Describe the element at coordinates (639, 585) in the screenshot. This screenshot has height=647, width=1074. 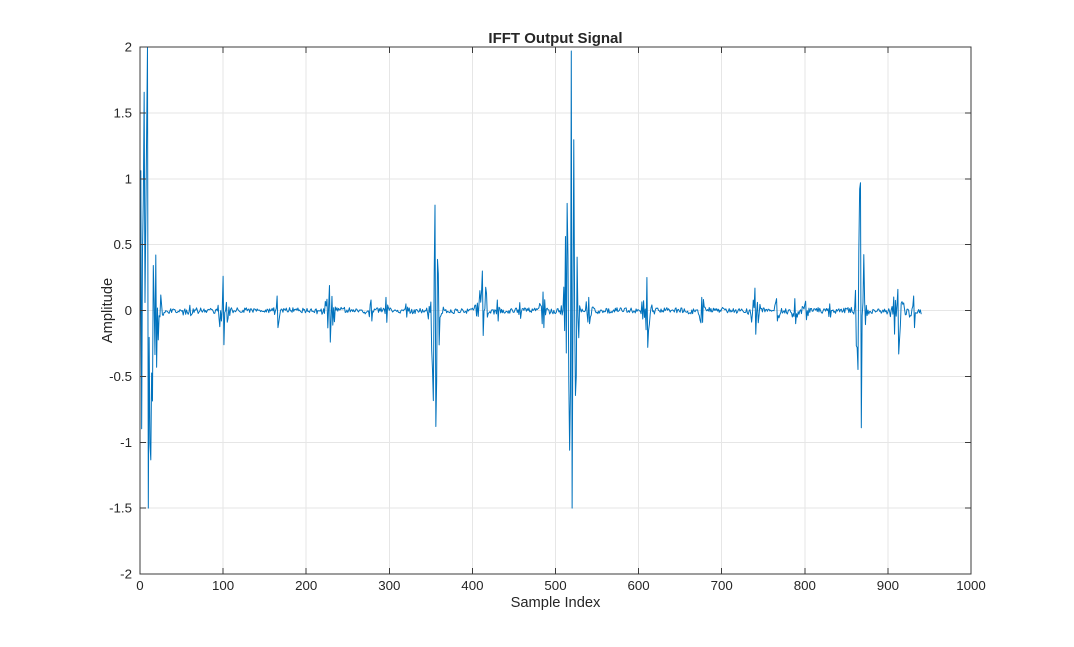
I see `x-tick-label: 600` at that location.